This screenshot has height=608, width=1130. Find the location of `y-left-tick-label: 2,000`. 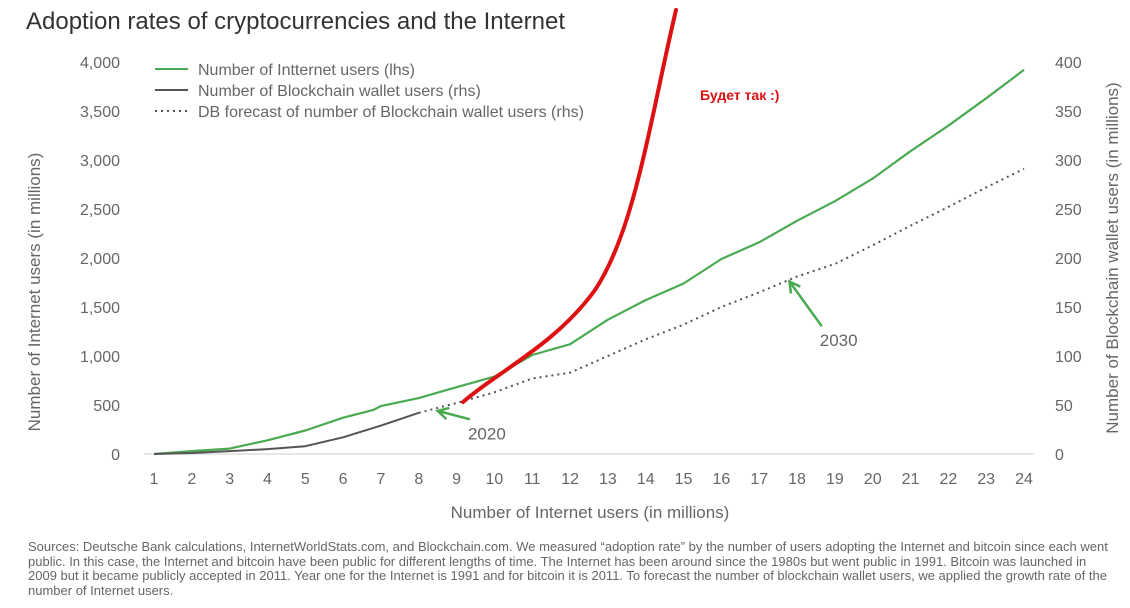

y-left-tick-label: 2,000 is located at coordinates (100, 259).